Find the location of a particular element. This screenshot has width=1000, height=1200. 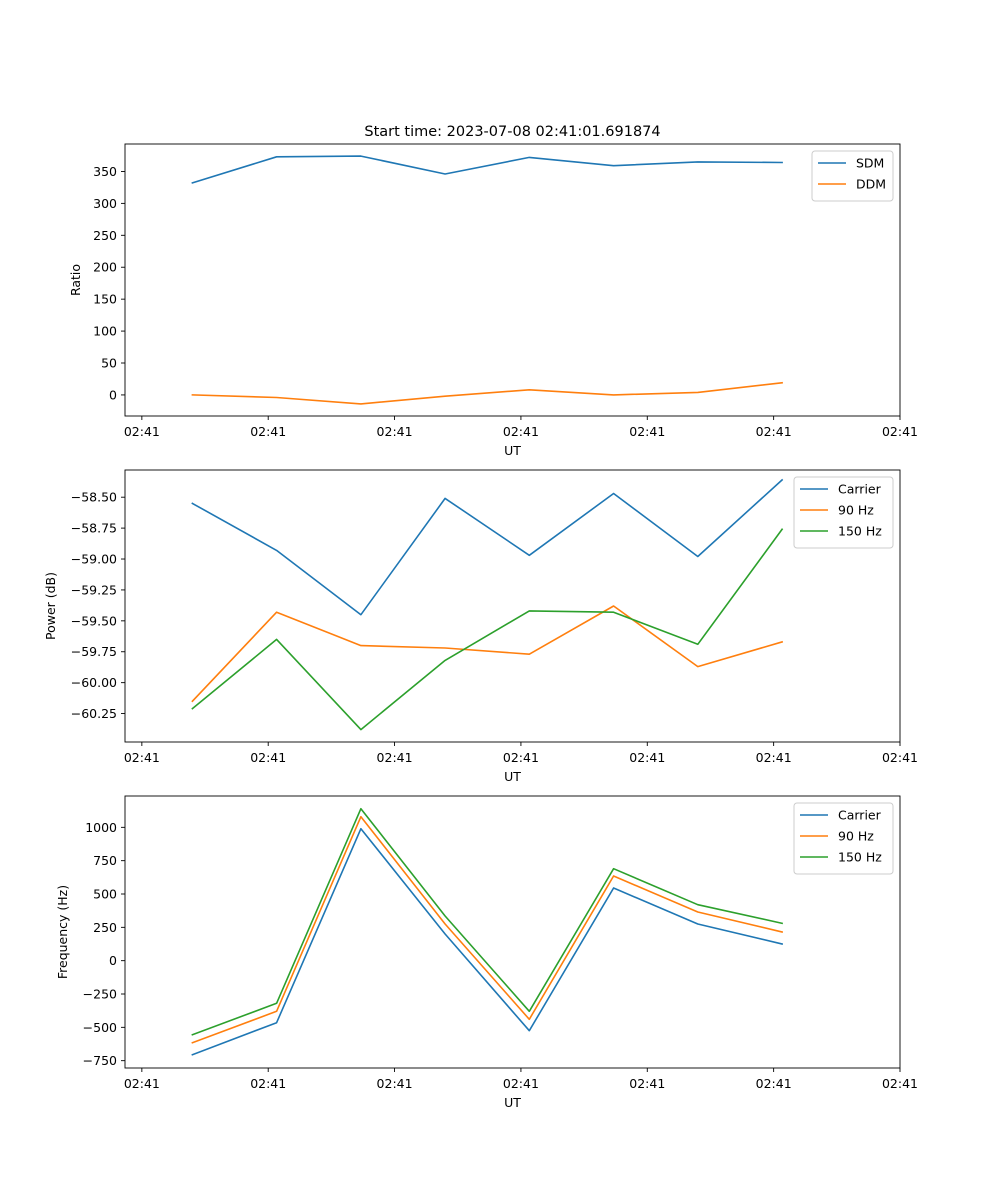

y-tick-label: −60.25 is located at coordinates (94, 713).